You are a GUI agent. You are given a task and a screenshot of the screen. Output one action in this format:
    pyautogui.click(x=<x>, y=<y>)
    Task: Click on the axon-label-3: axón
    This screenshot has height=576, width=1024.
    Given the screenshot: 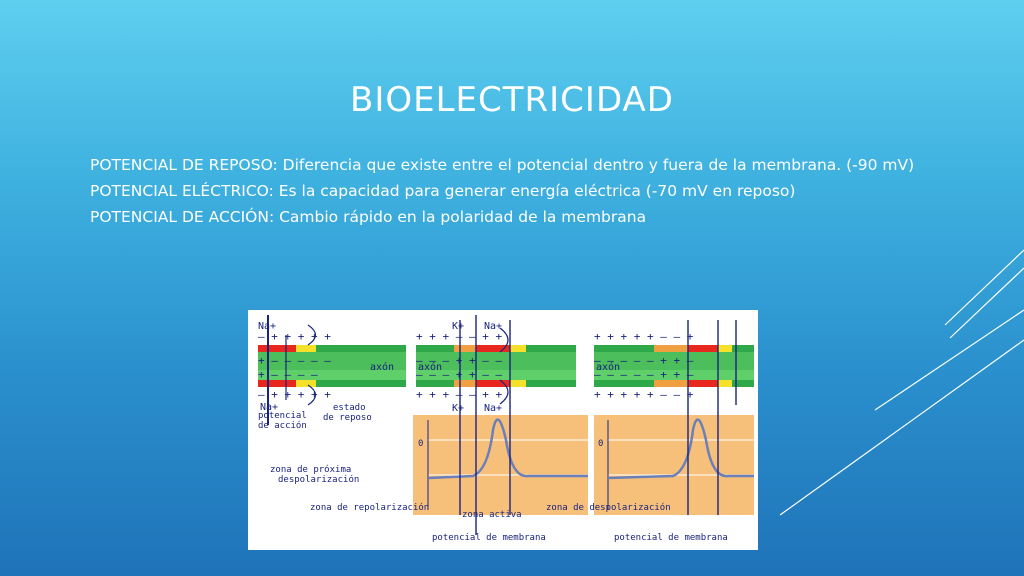 What is the action you would take?
    pyautogui.click(x=608, y=367)
    